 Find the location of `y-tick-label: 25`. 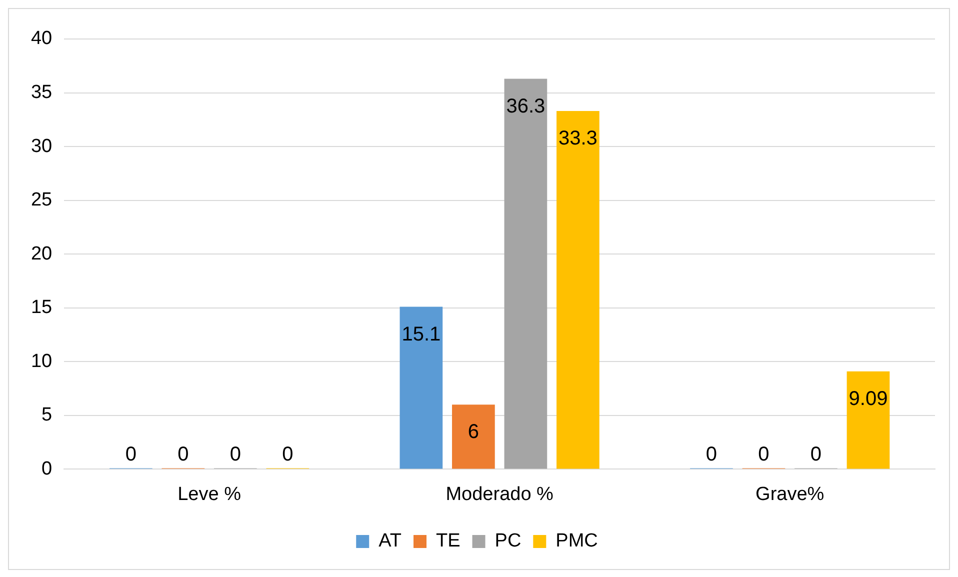

y-tick-label: 25 is located at coordinates (41, 200).